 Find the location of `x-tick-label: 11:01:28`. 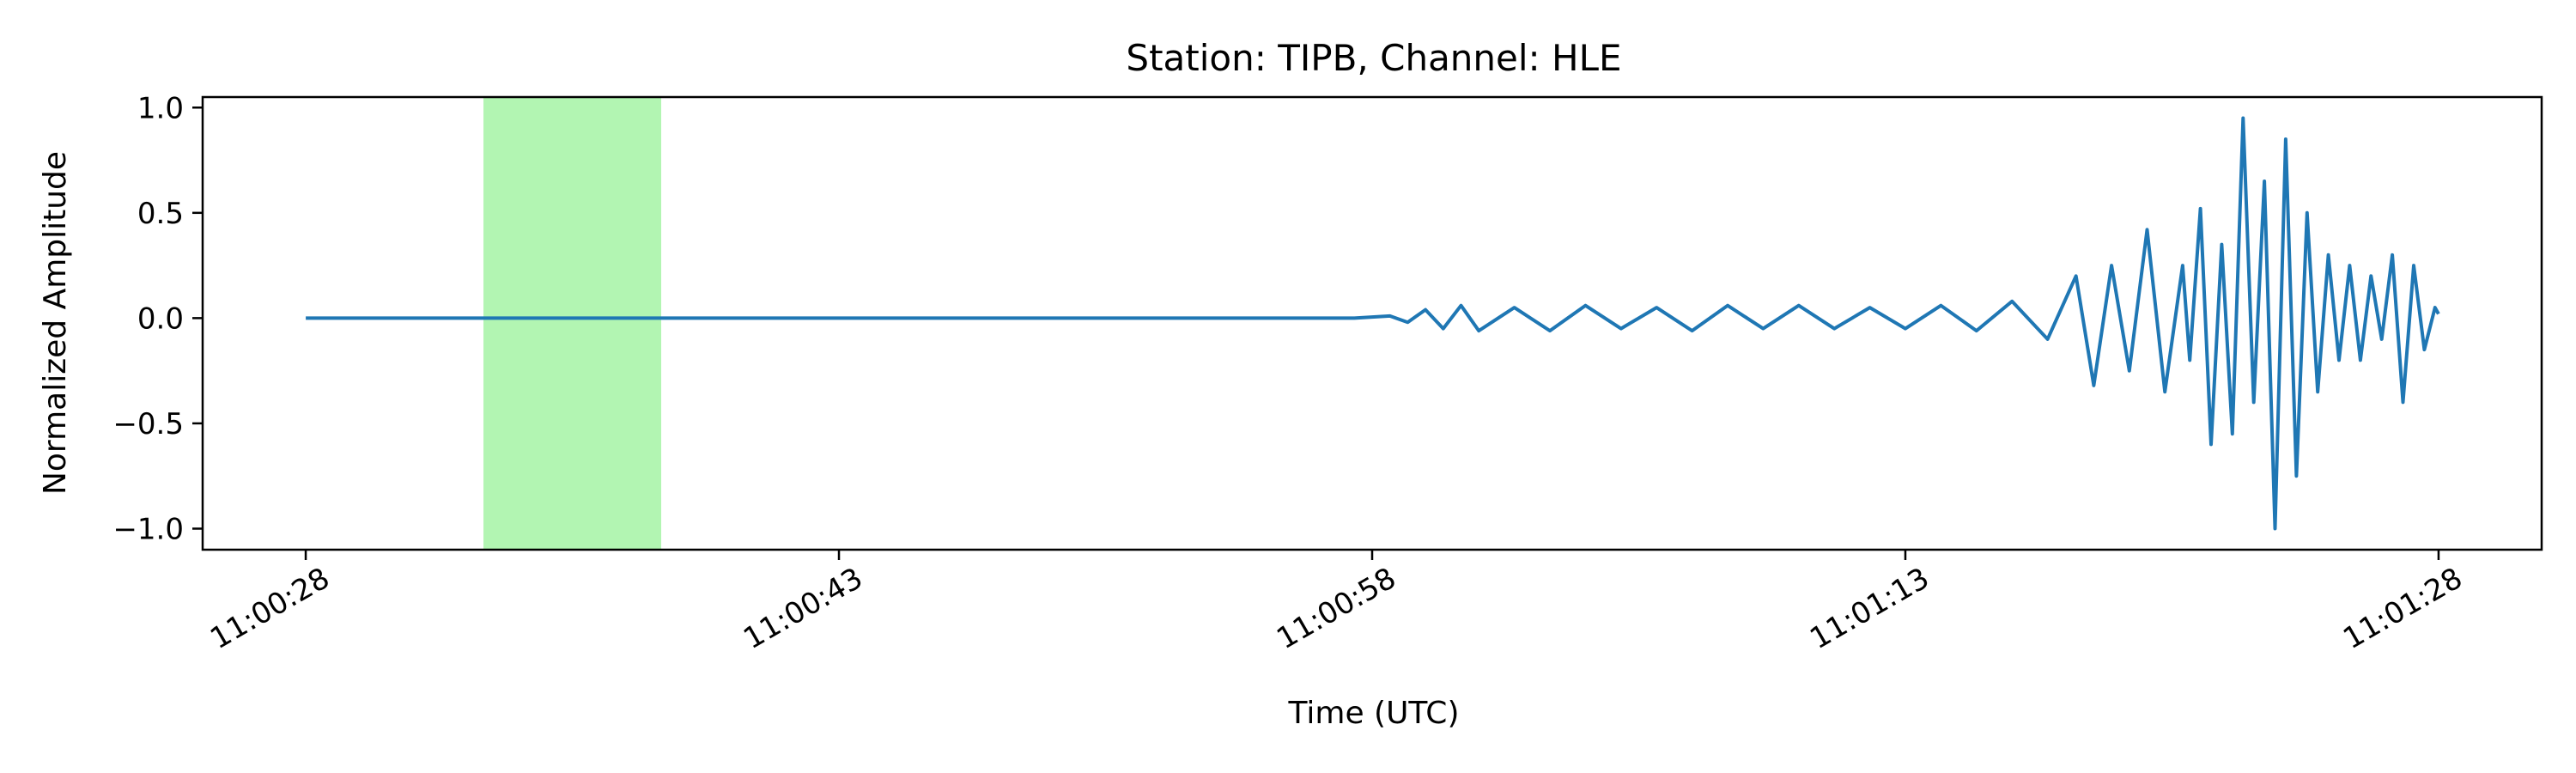

x-tick-label: 11:01:28 is located at coordinates (2402, 608).